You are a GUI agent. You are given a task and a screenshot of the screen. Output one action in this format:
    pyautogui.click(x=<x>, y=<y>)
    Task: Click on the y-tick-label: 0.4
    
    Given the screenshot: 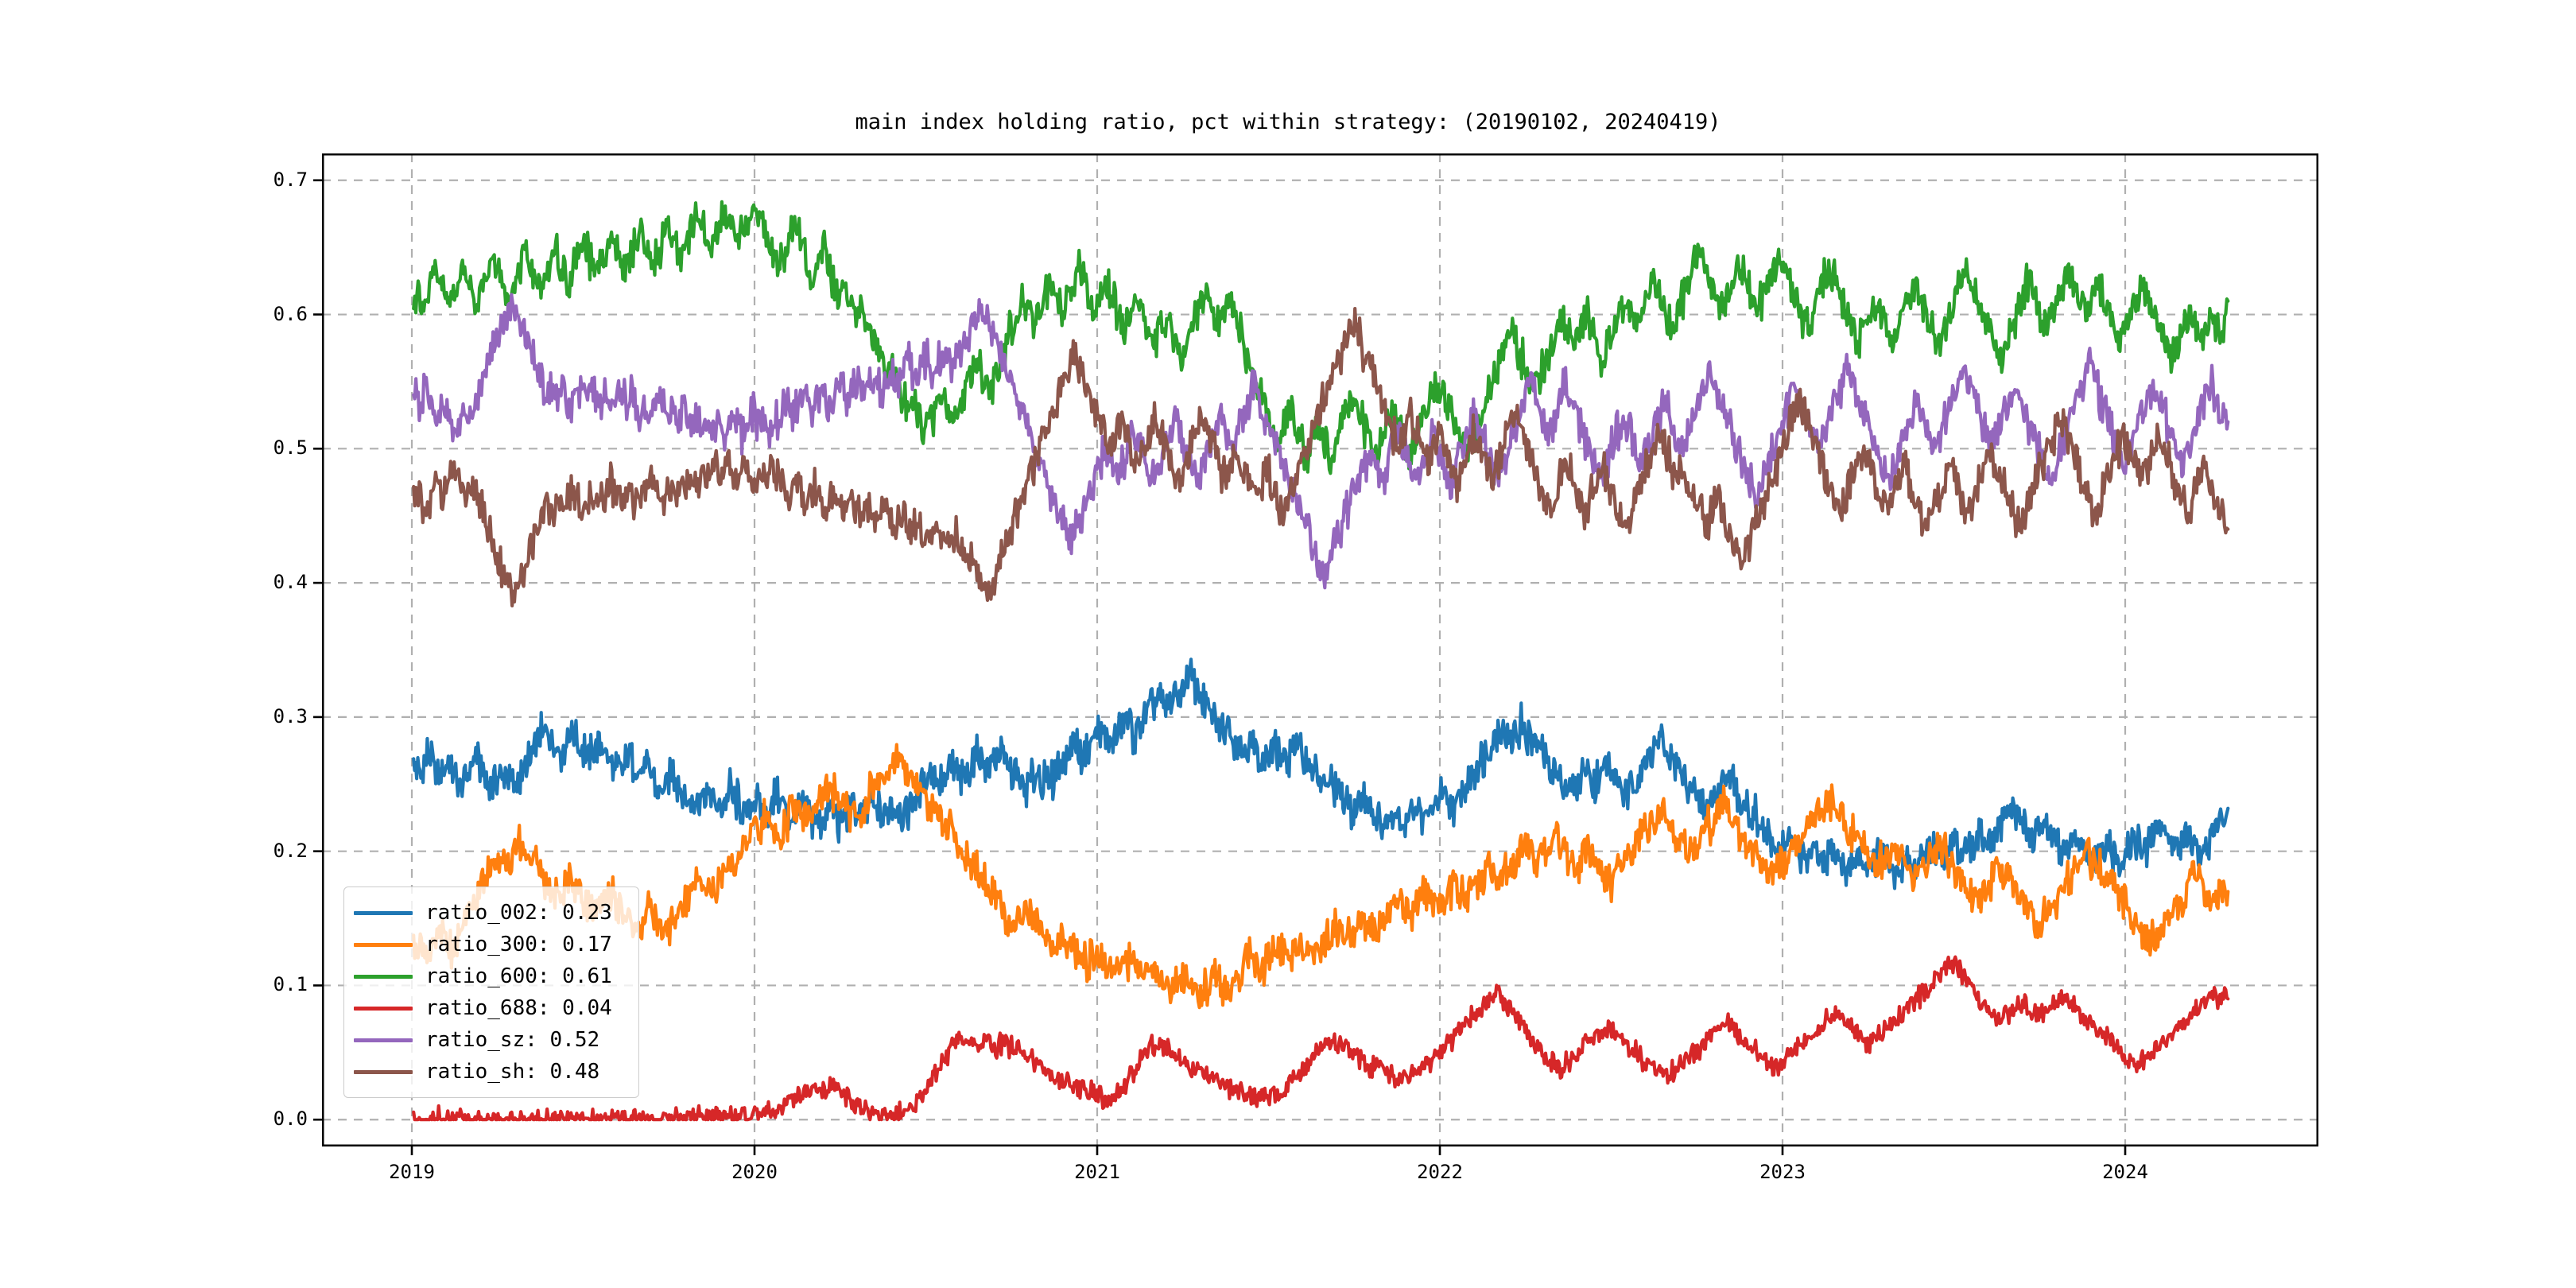 What is the action you would take?
    pyautogui.click(x=291, y=583)
    